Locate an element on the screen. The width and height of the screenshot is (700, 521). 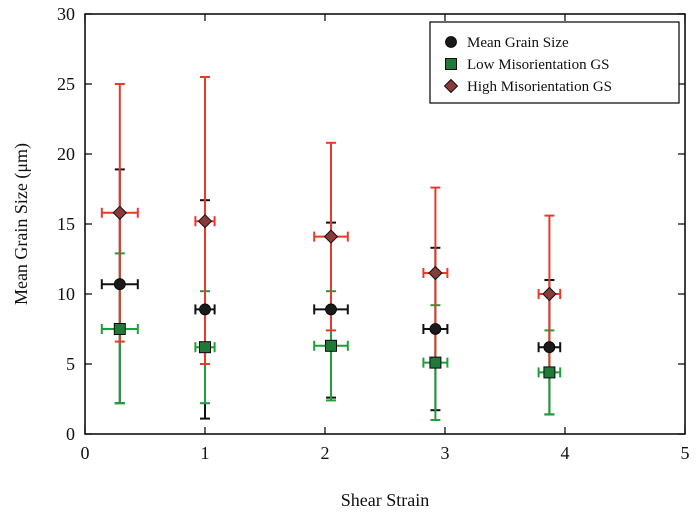
y-tick-label-10: 10 is located at coordinates (66, 294).